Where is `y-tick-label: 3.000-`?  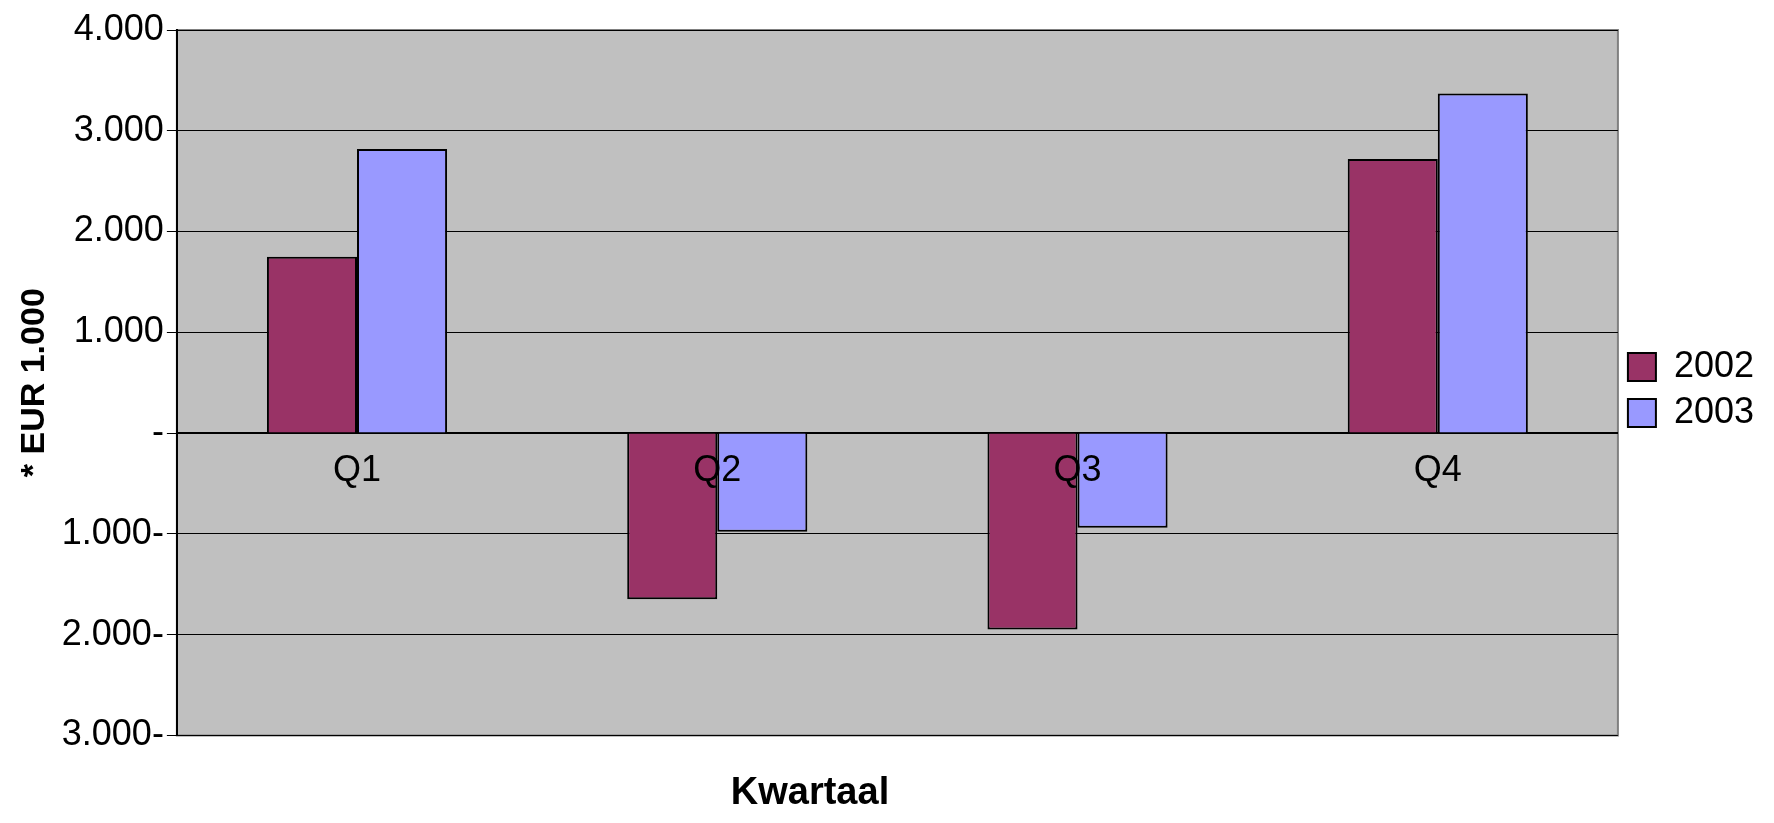
y-tick-label: 3.000- is located at coordinates (112, 733).